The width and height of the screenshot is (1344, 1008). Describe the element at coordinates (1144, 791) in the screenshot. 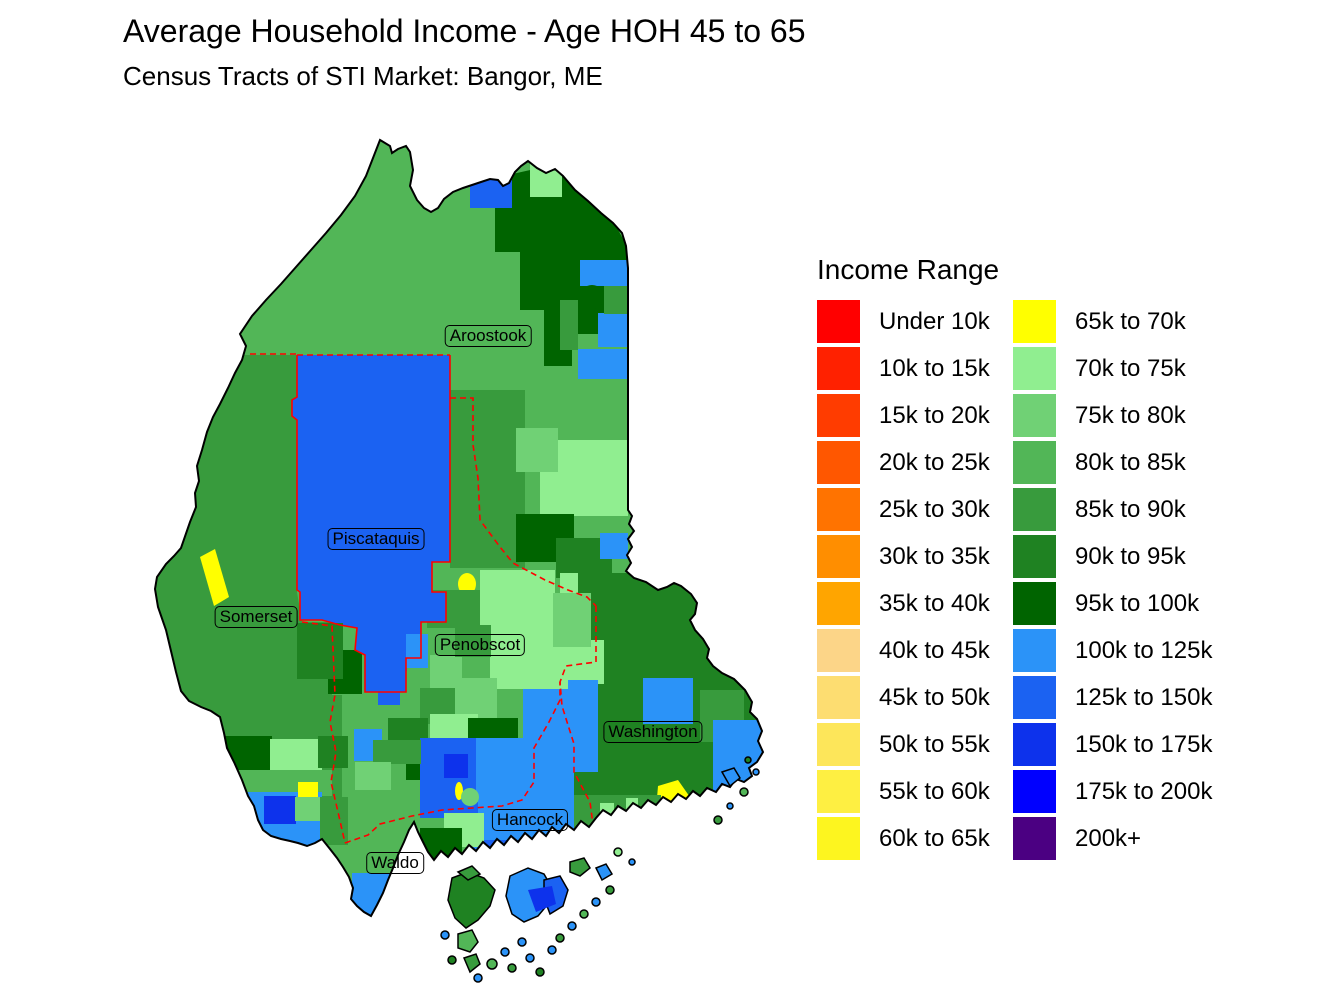

I see `legend-label: 175k to 200k` at that location.